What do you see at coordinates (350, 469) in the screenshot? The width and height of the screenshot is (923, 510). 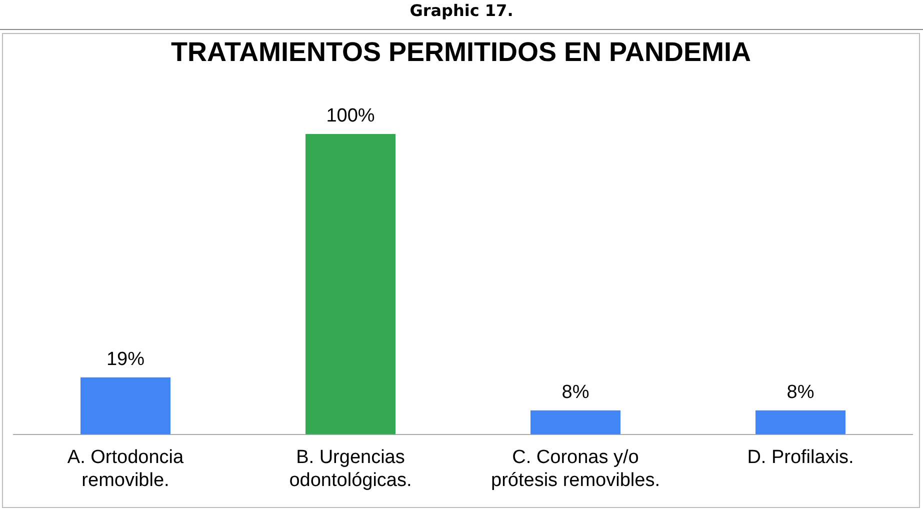 I see `x-tick-label: B. Urgencias odontológicas.` at bounding box center [350, 469].